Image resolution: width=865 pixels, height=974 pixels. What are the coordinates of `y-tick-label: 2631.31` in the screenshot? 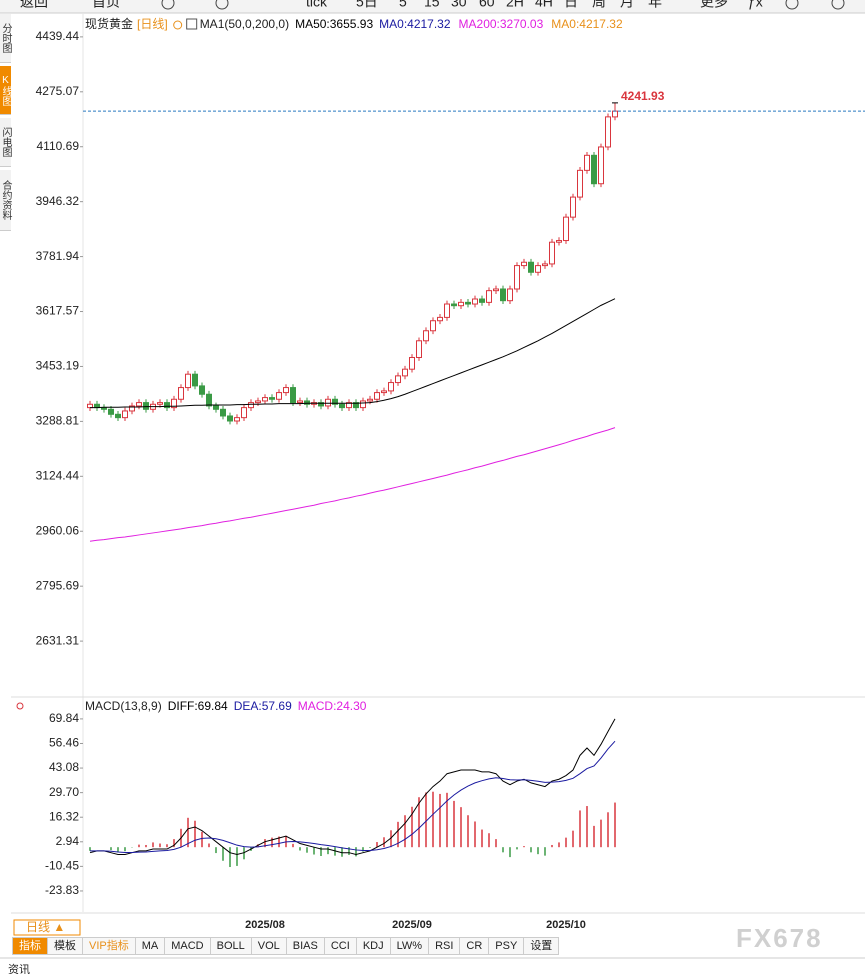 It's located at (58, 640).